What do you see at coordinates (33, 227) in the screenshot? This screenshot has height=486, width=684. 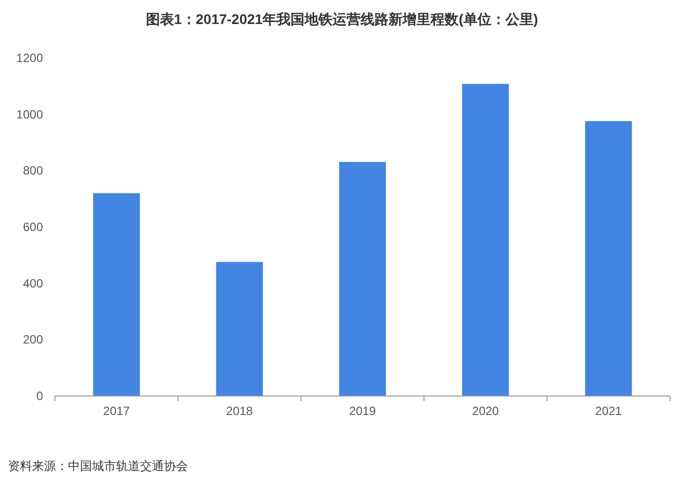 I see `y-tick-label: 600` at bounding box center [33, 227].